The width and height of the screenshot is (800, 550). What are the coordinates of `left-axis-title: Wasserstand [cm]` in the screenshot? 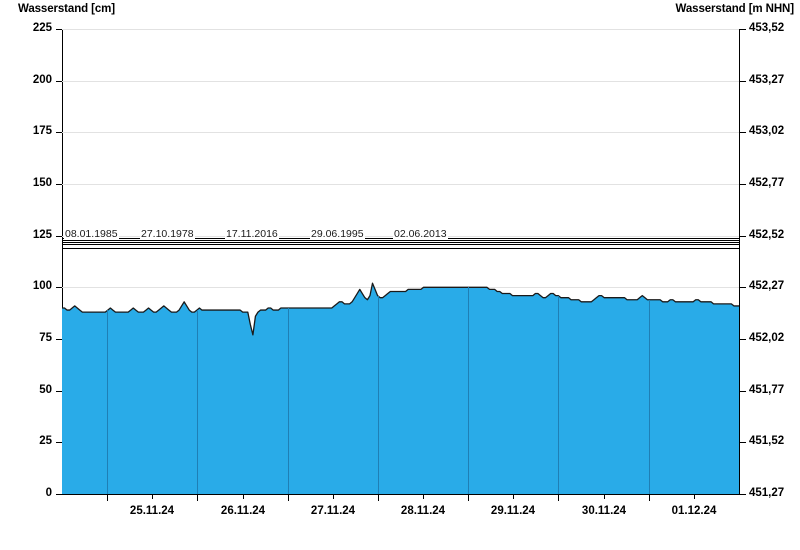 It's located at (67, 9).